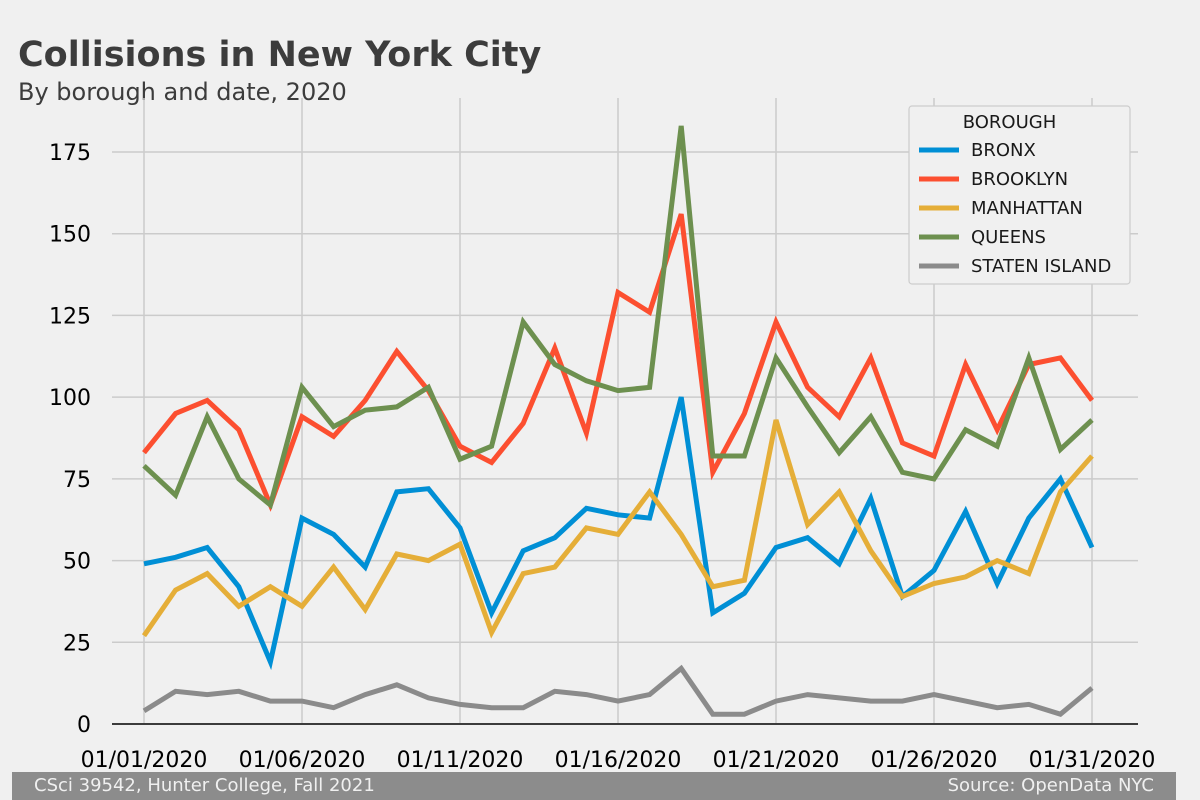 This screenshot has height=800, width=1200. What do you see at coordinates (70, 398) in the screenshot?
I see `y-tick-label: 100` at bounding box center [70, 398].